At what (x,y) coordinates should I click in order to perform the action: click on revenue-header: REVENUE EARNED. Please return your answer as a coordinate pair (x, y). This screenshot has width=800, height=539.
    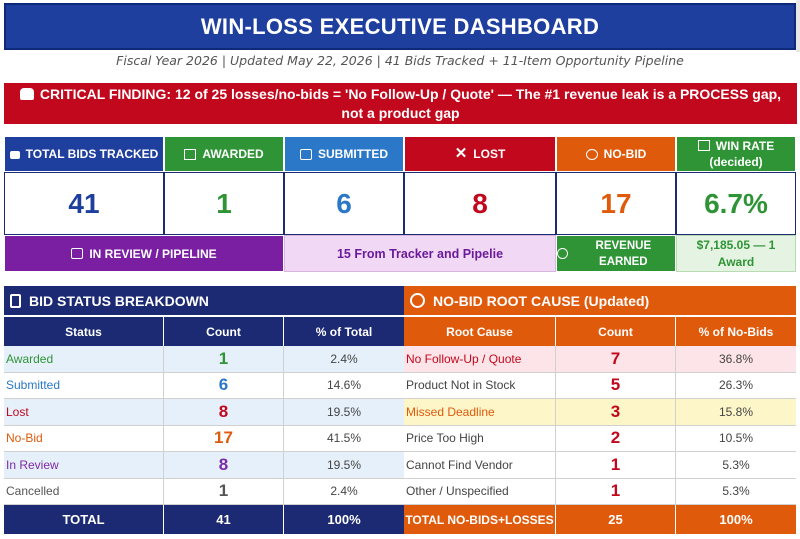
    Looking at the image, I should click on (616, 253).